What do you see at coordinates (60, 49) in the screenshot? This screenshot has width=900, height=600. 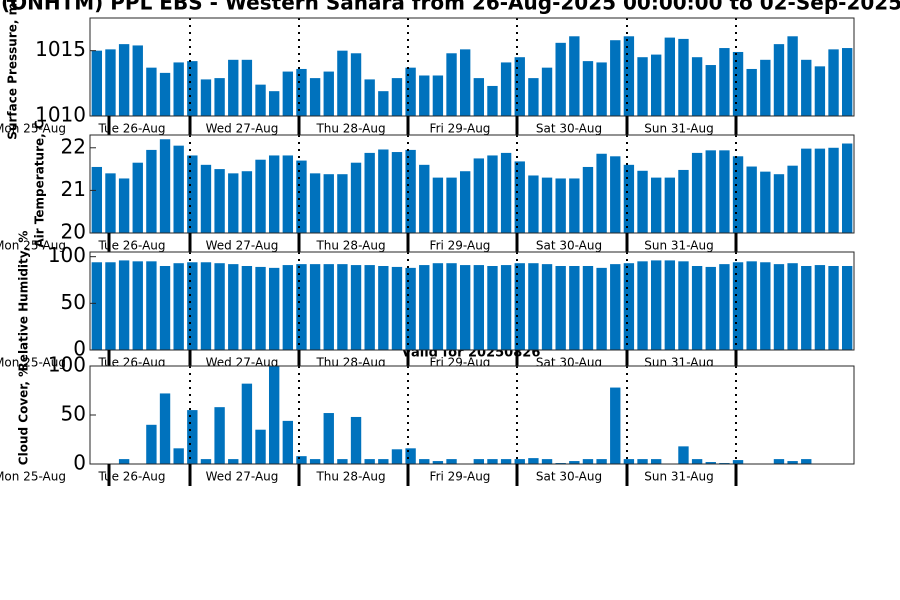 I see `y-tick-label: 1015` at bounding box center [60, 49].